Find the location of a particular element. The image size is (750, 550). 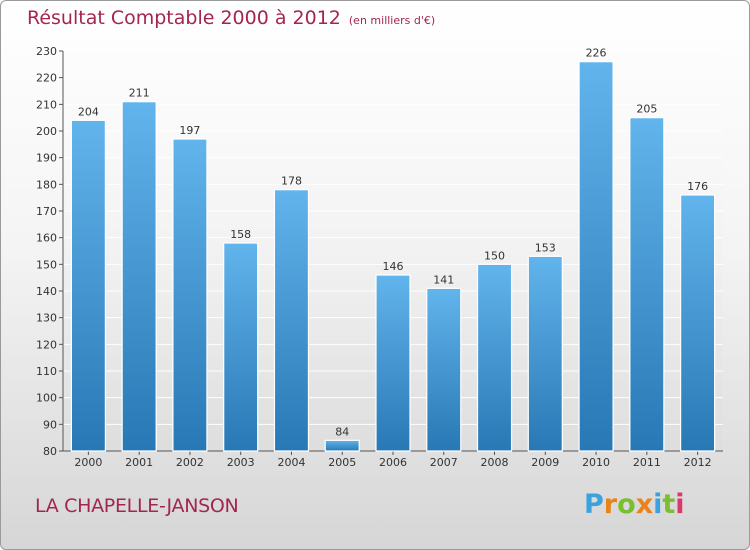

bar-2000 is located at coordinates (88, 285).